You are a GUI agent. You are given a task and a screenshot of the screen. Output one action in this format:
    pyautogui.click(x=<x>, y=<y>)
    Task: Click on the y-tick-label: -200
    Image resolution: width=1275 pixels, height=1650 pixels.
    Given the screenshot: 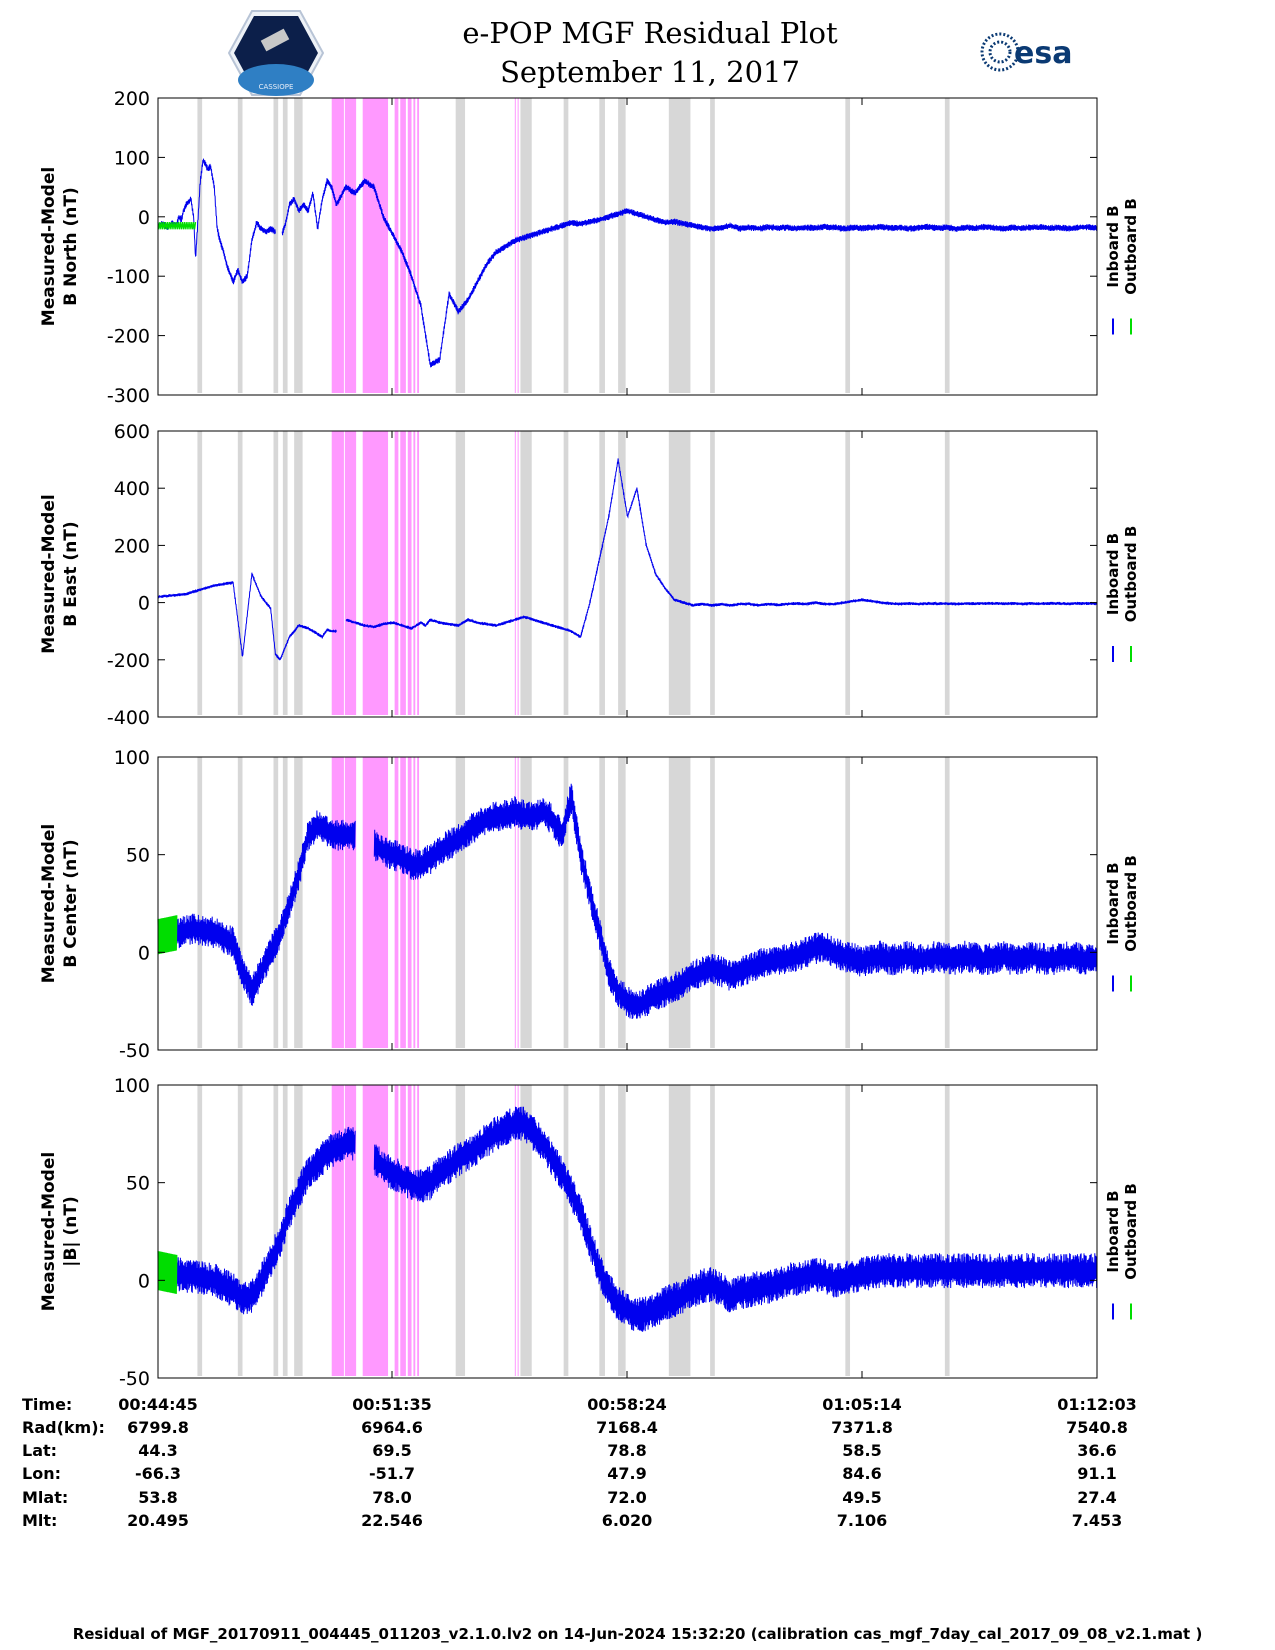 What is the action you would take?
    pyautogui.click(x=128, y=337)
    